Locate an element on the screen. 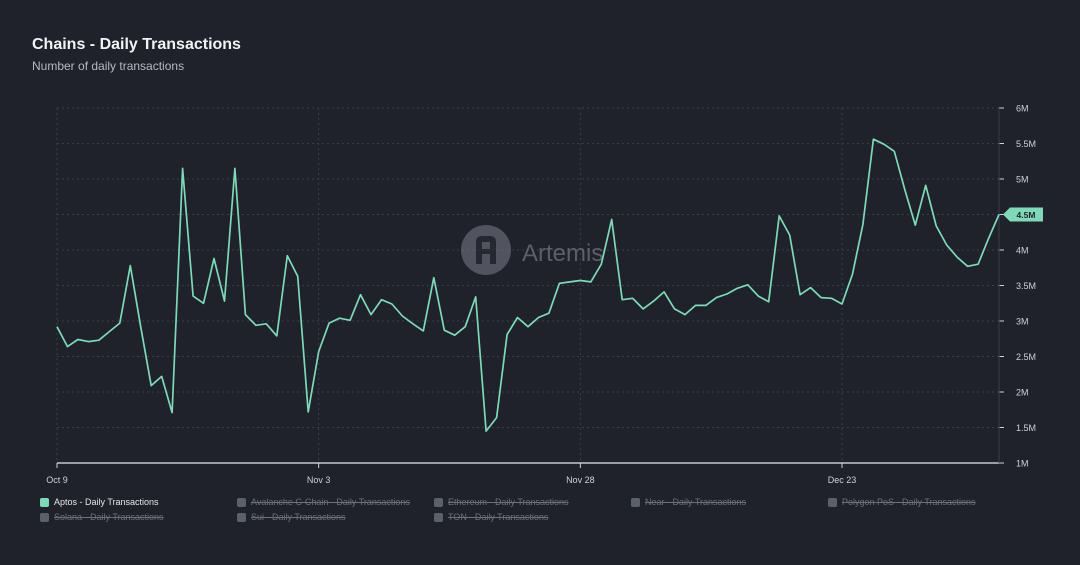 The image size is (1080, 565). y-tick-label: 6M is located at coordinates (1022, 109).